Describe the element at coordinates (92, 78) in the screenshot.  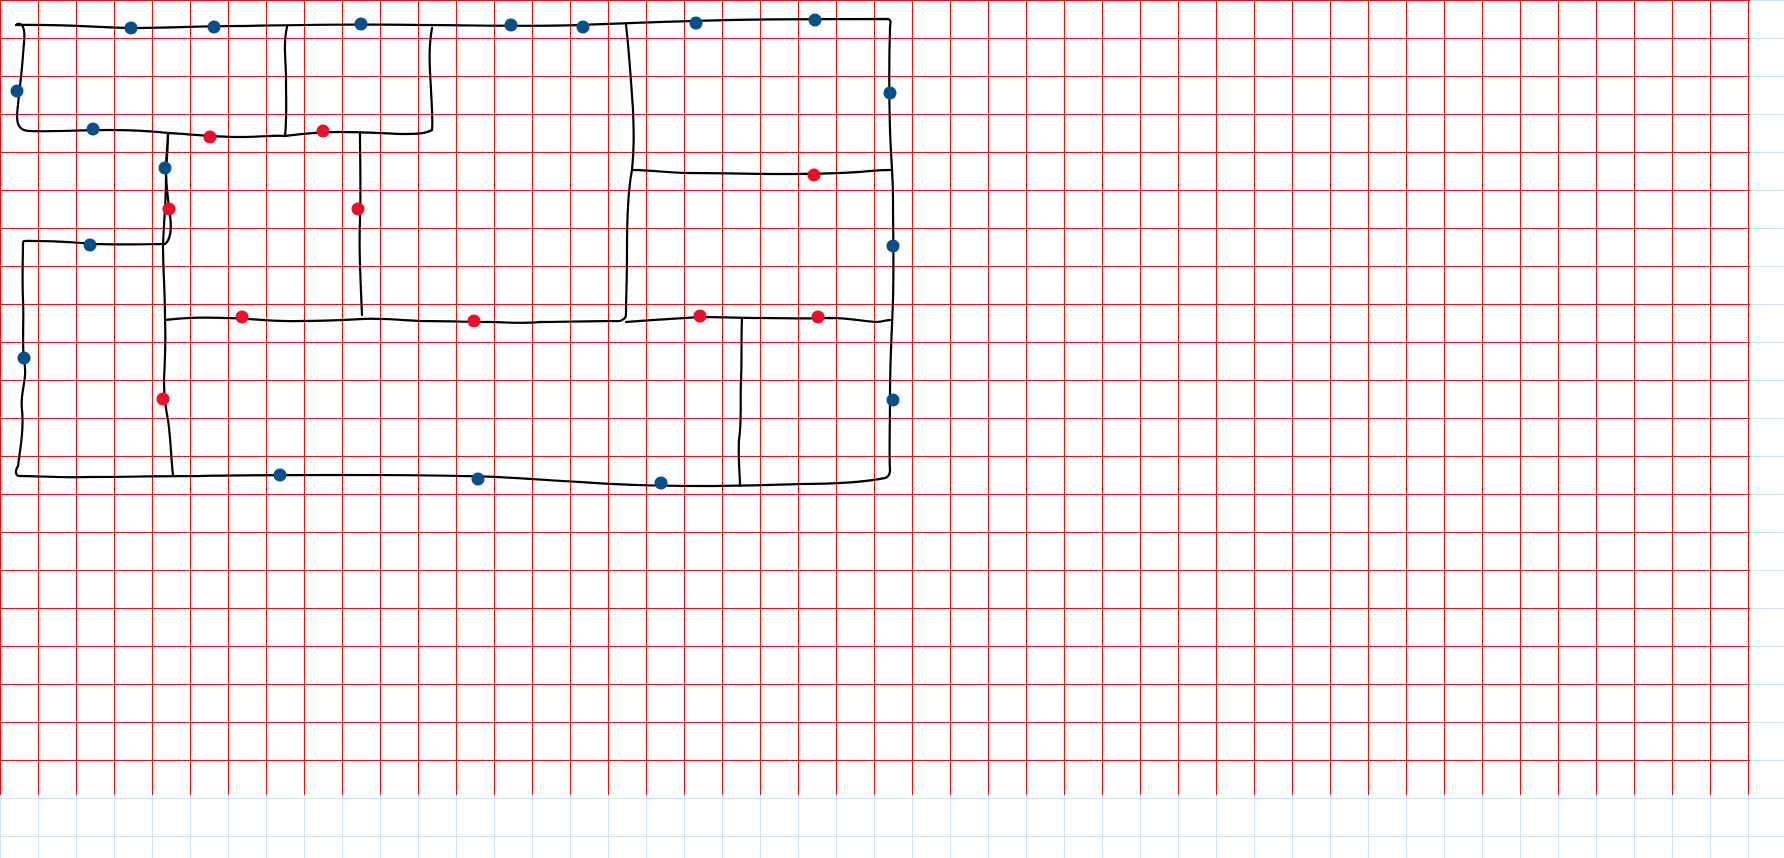
I see `outer-wall-left-upper` at that location.